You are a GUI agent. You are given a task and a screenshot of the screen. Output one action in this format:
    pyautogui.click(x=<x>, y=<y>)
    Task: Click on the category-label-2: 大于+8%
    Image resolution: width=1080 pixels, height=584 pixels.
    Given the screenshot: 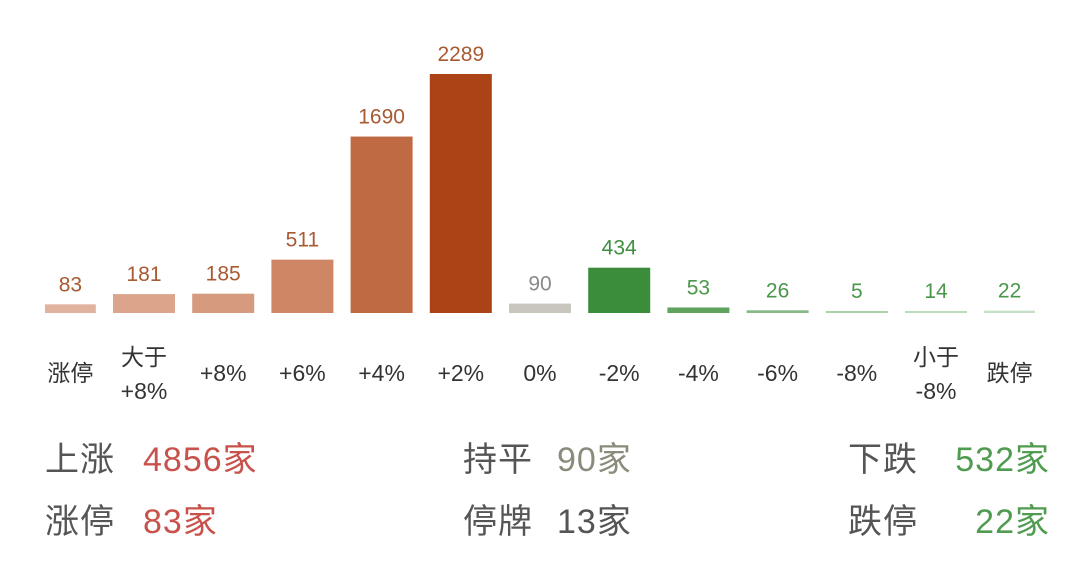 What is the action you would take?
    pyautogui.click(x=144, y=374)
    